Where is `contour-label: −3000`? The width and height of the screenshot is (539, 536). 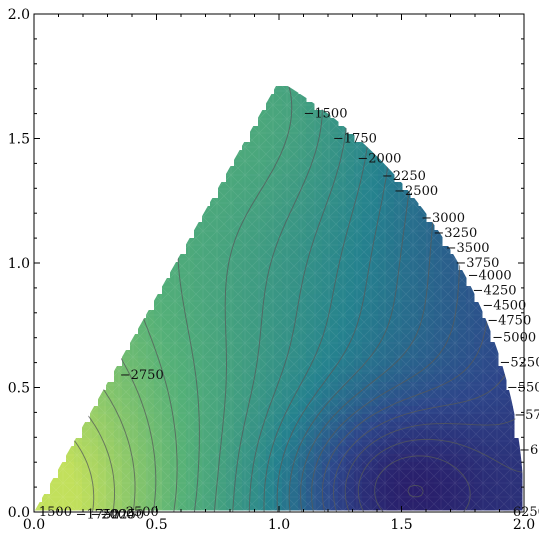
contour-label: −3000 is located at coordinates (443, 218).